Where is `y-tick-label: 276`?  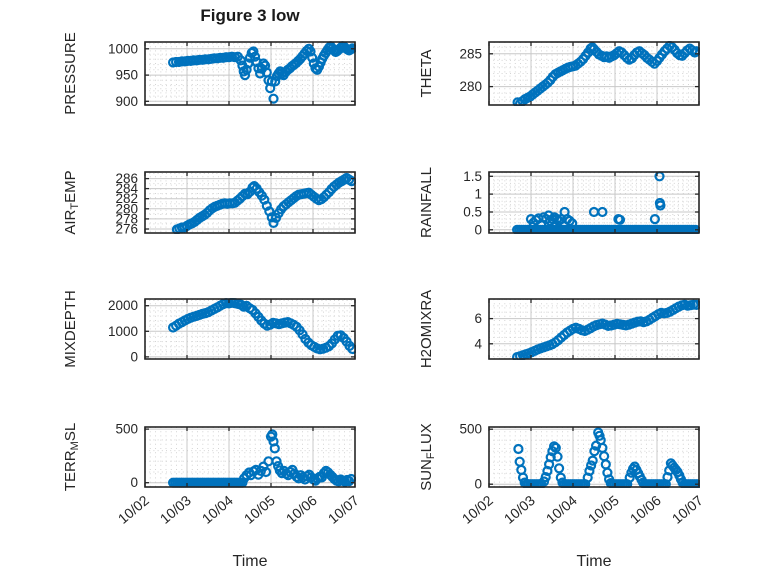
y-tick-label: 276 is located at coordinates (126, 229).